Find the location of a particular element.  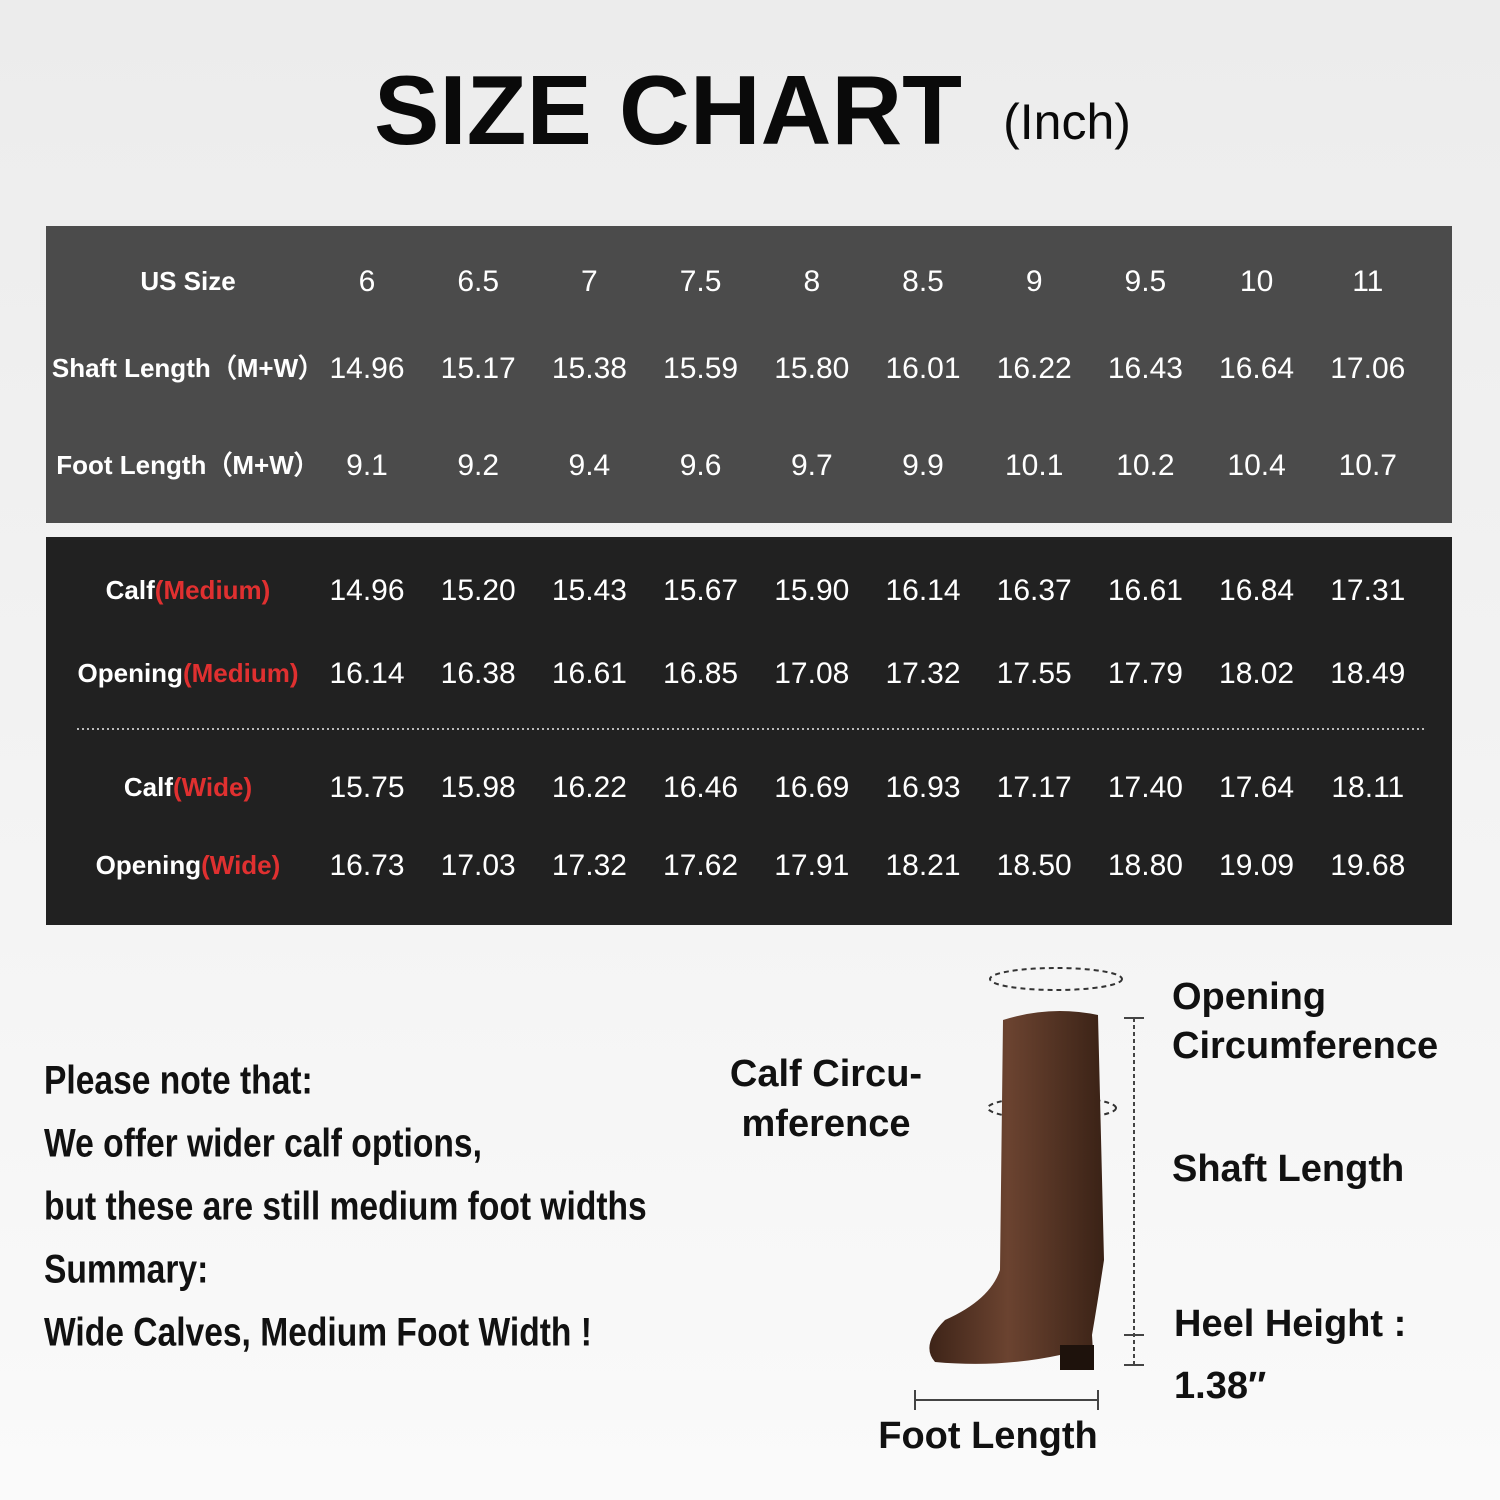

cell: 6 is located at coordinates (367, 281).